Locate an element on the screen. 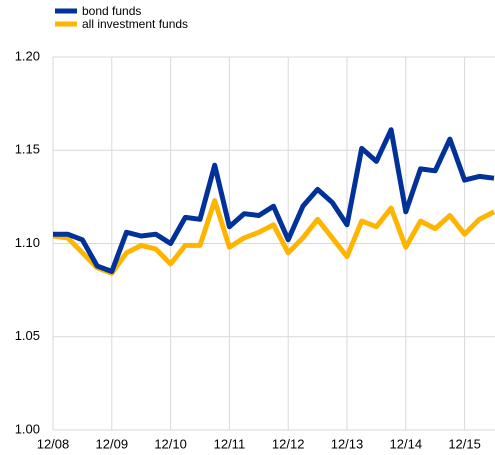 This screenshot has width=495, height=455. x-tick-label: 12/12 is located at coordinates (288, 443).